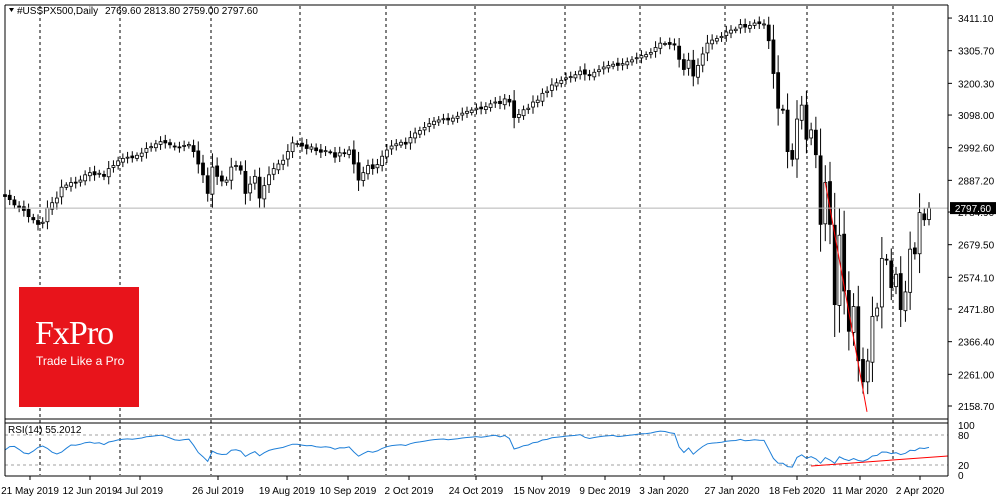 This screenshot has height=500, width=1000. What do you see at coordinates (30, 491) in the screenshot?
I see `x-tick-label: 21 May 2019` at bounding box center [30, 491].